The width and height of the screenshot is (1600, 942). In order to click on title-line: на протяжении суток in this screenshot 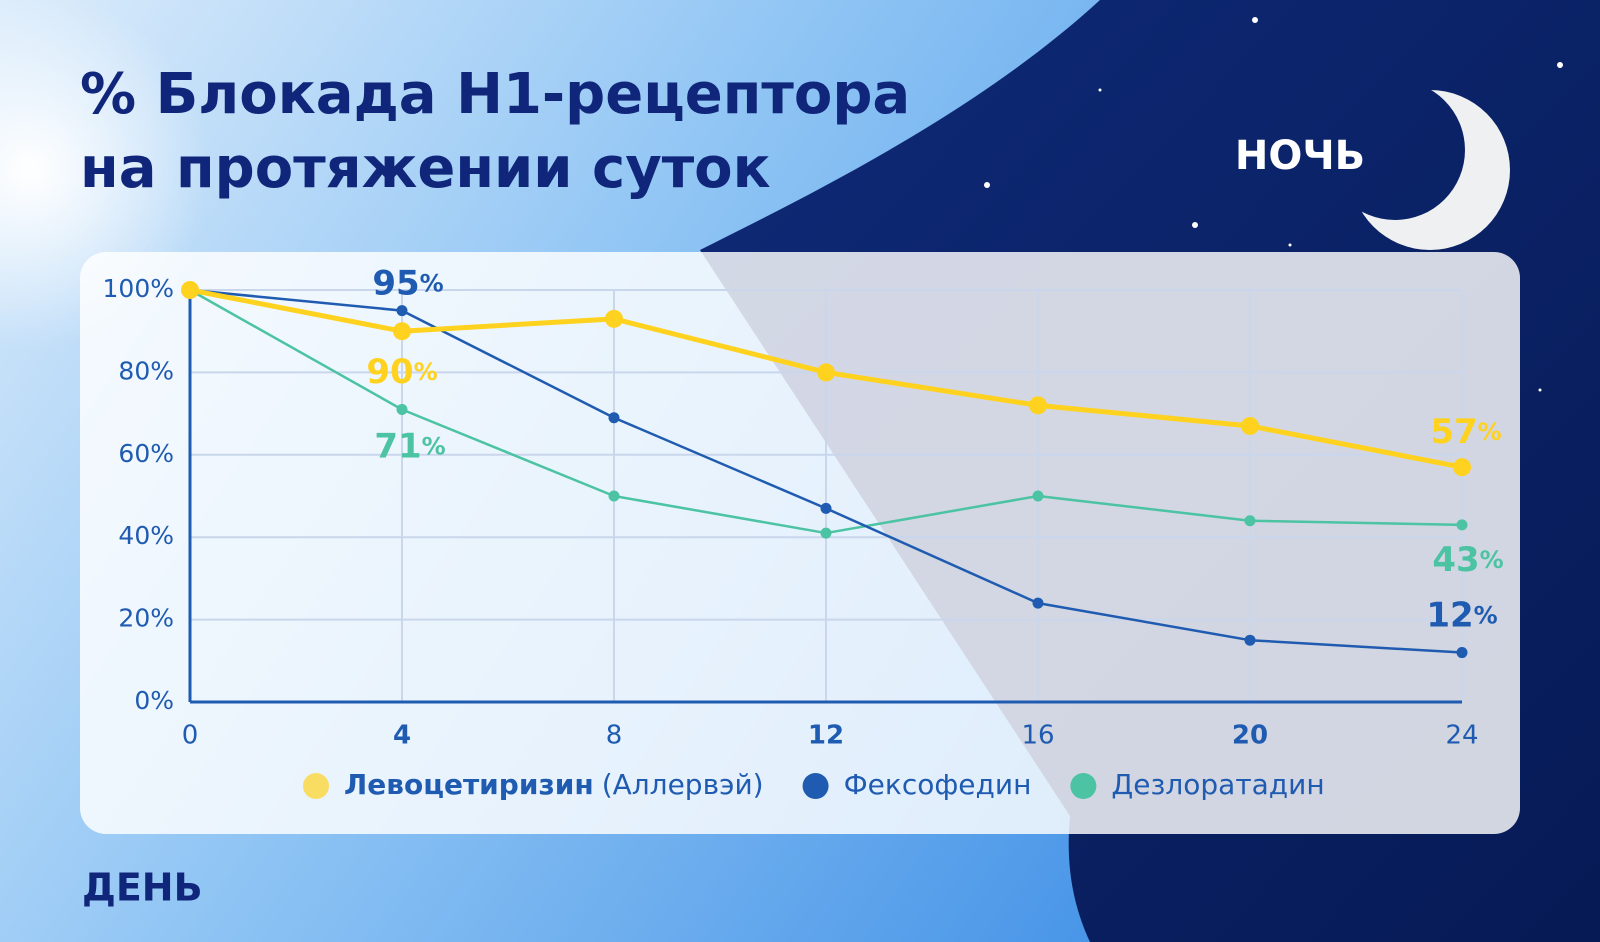, I will do `click(425, 168)`.